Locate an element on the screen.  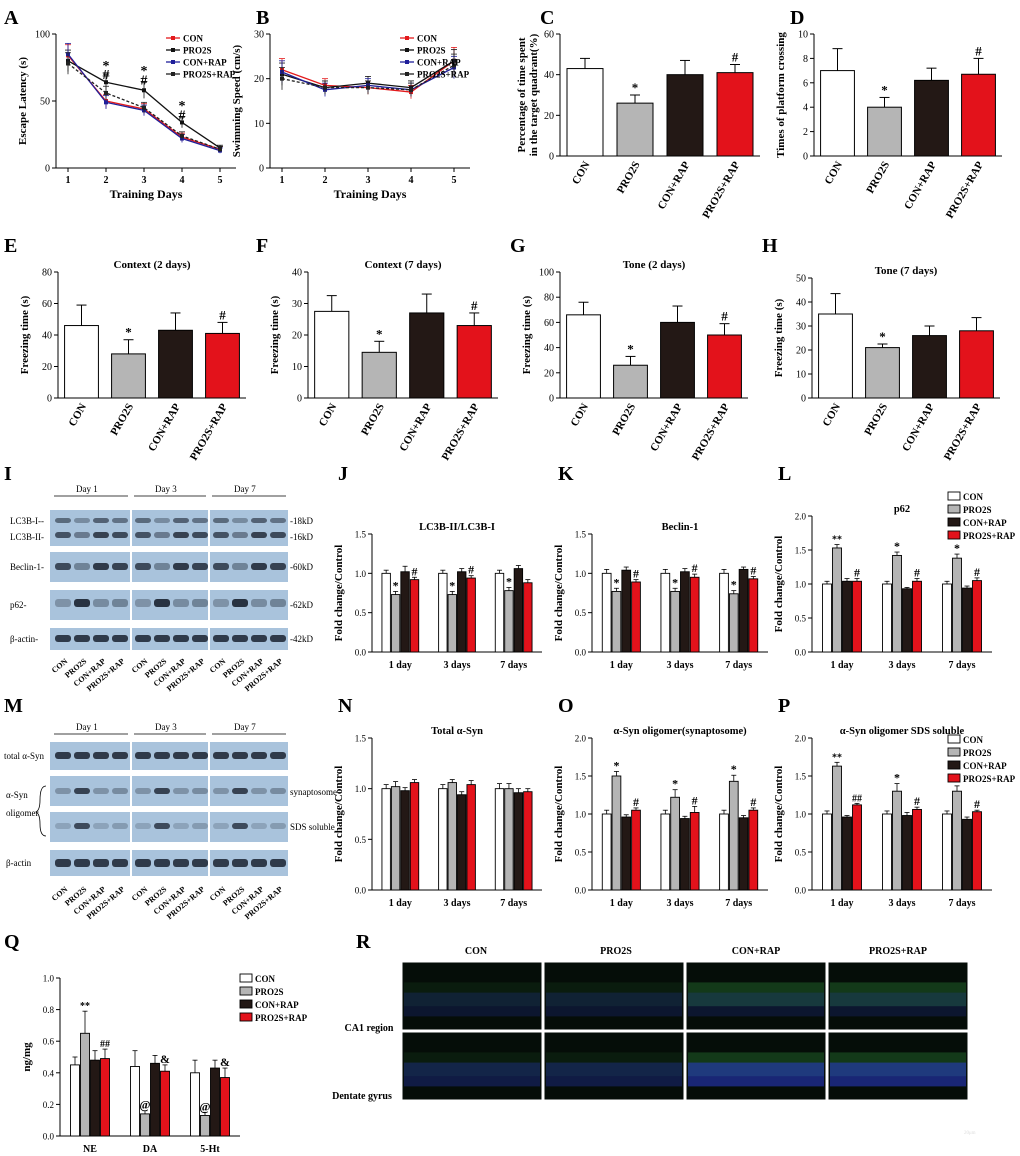
chart-D-ytick-label: 4 is located at coordinates (805, 108).